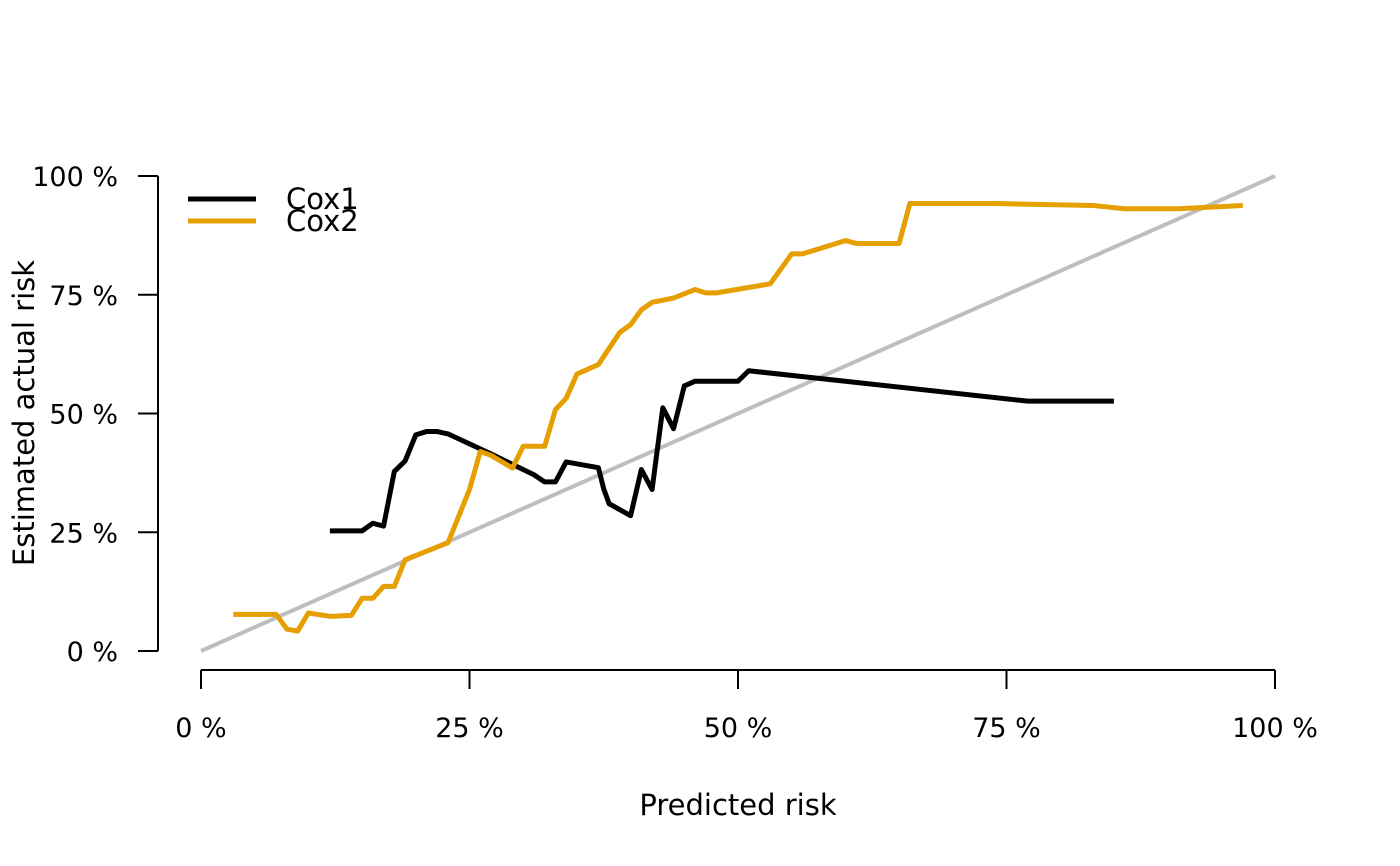 The image size is (1400, 866). I want to click on x-tick-label: 75 %, so click(1006, 728).